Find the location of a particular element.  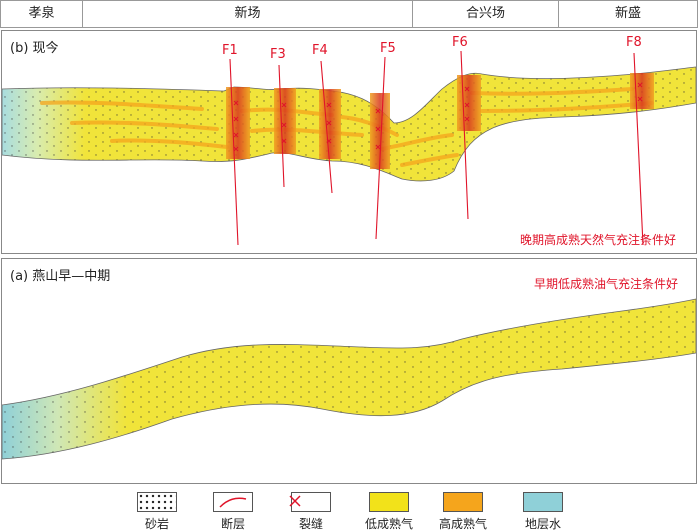

legend-item-fracture: 裂缝 is located at coordinates (311, 512).